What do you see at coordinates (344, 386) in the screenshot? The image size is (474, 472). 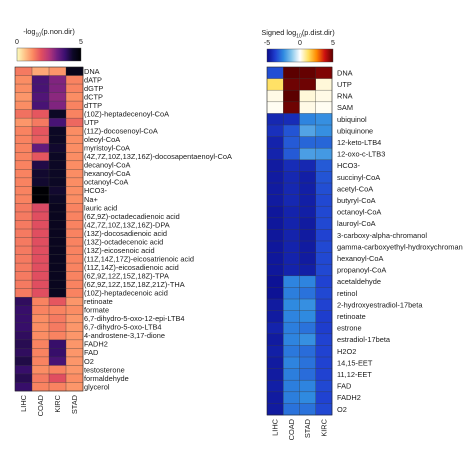 I see `row-label: FAD` at bounding box center [344, 386].